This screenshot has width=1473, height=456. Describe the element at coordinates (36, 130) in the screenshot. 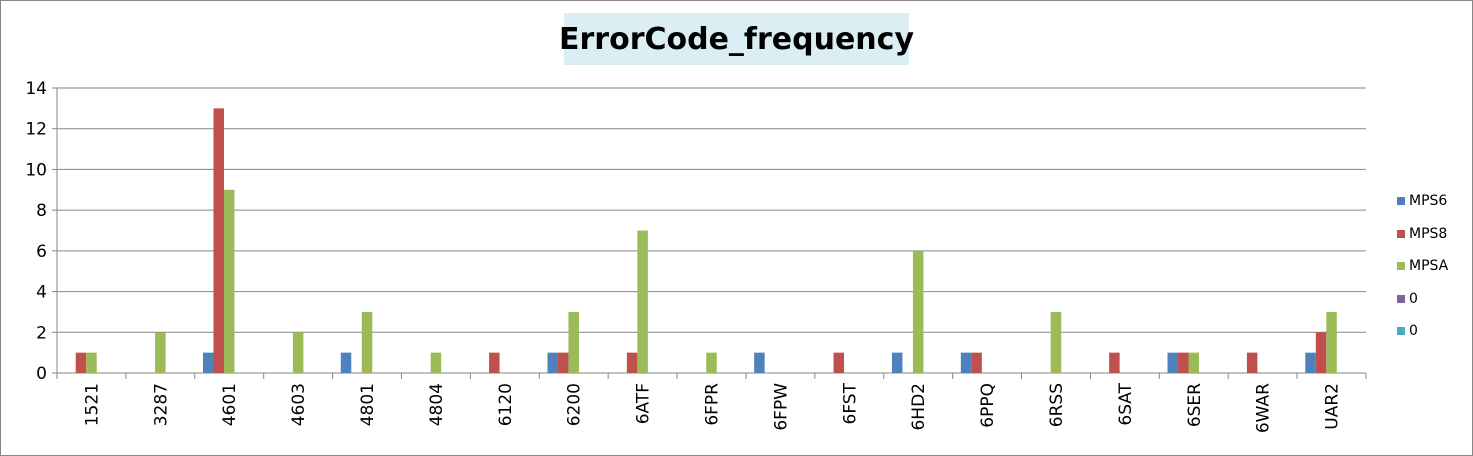

I see `y-tick-label: 12` at that location.